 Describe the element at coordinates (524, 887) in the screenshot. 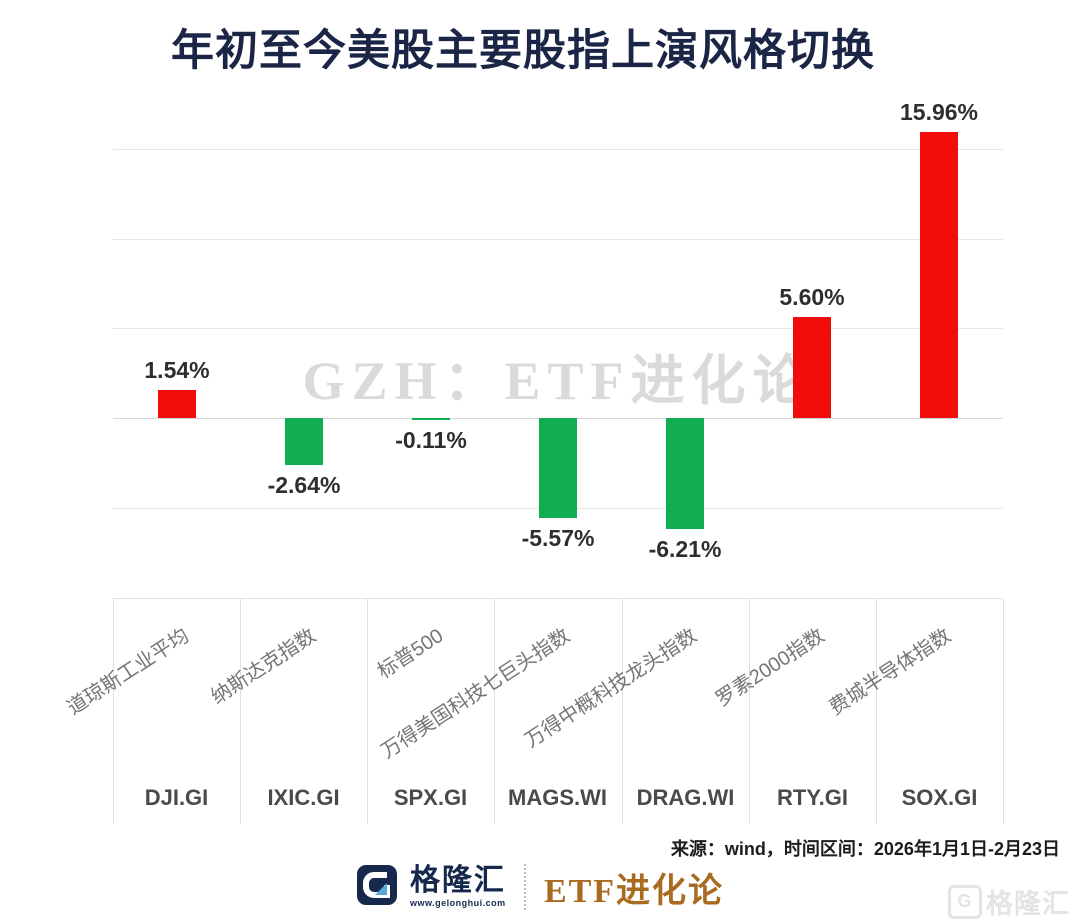

I see `brand-divider` at that location.